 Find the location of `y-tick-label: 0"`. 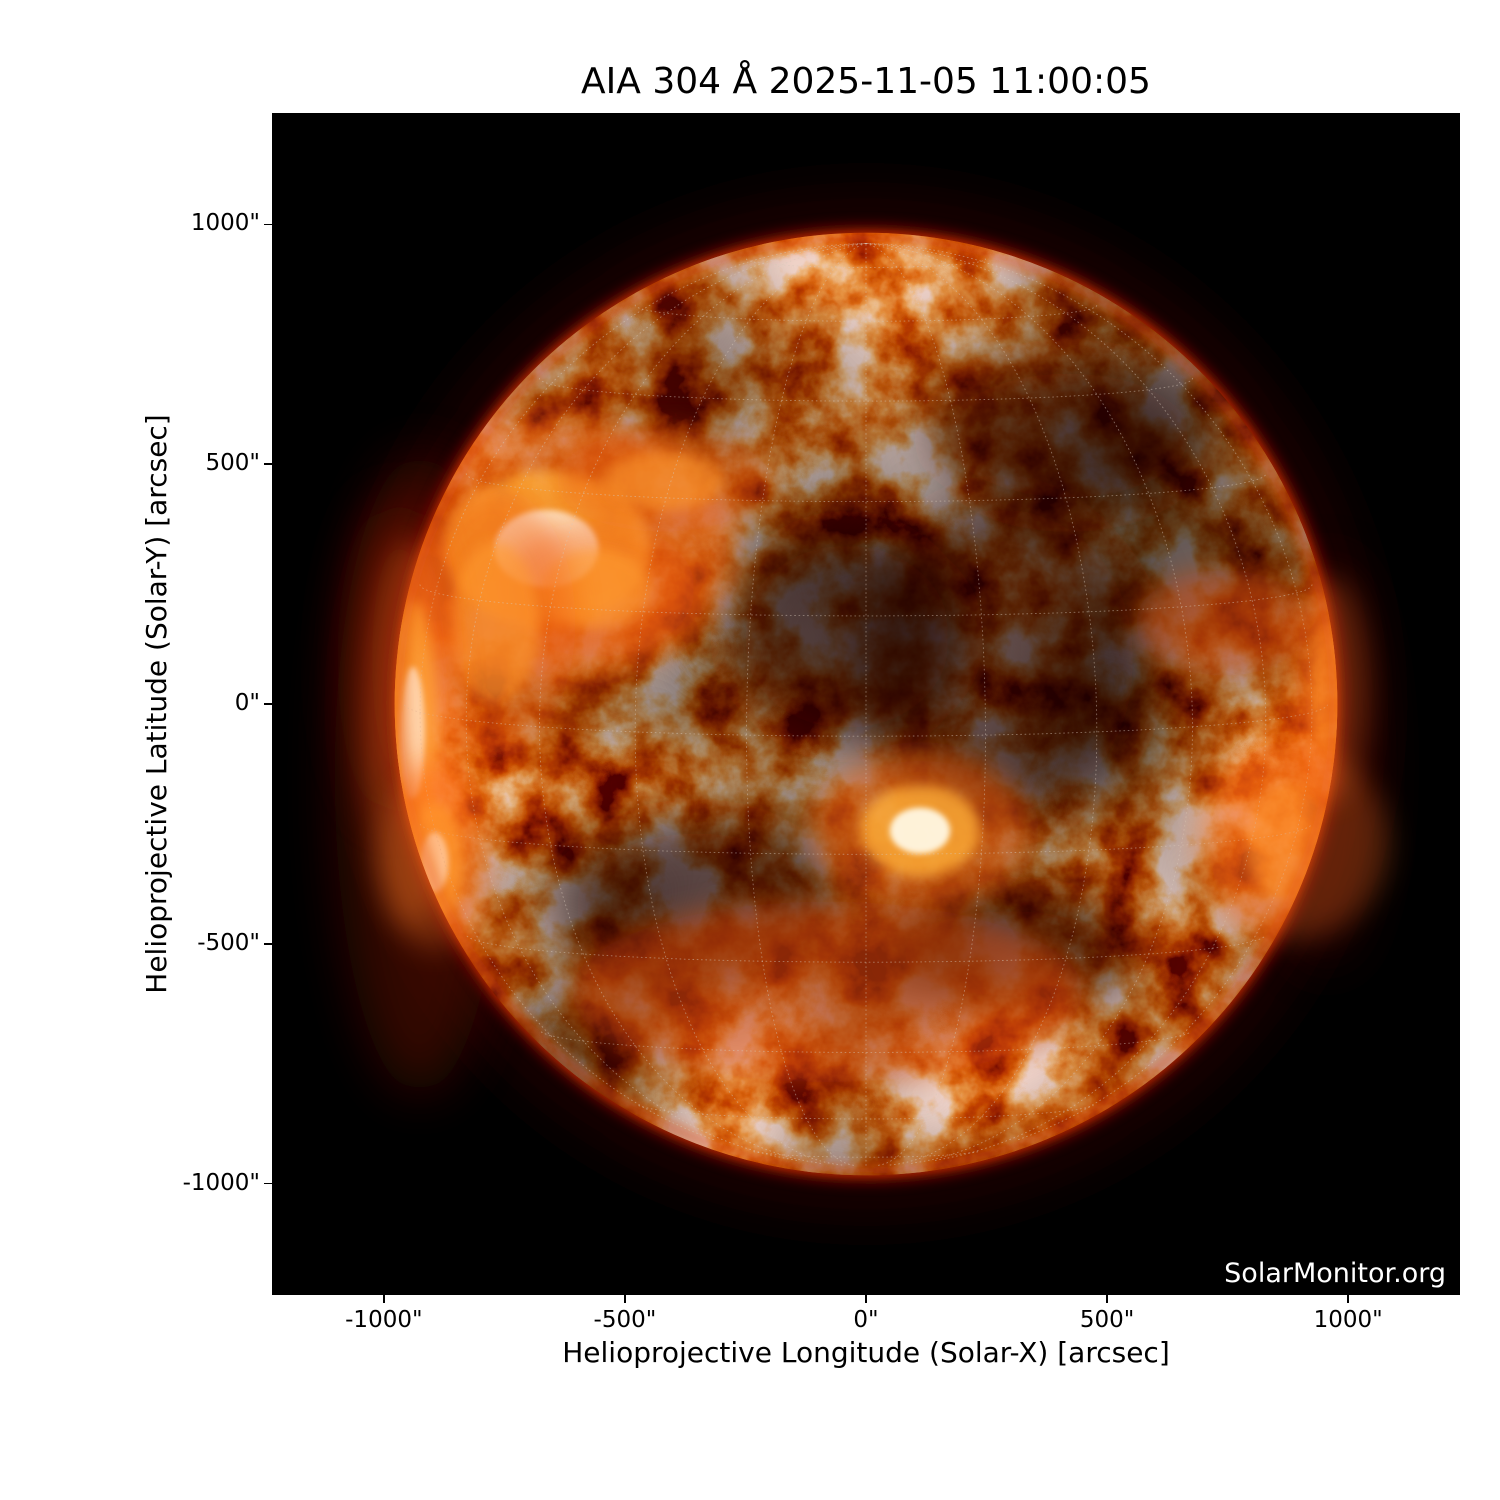

y-tick-label: 0" is located at coordinates (247, 703).